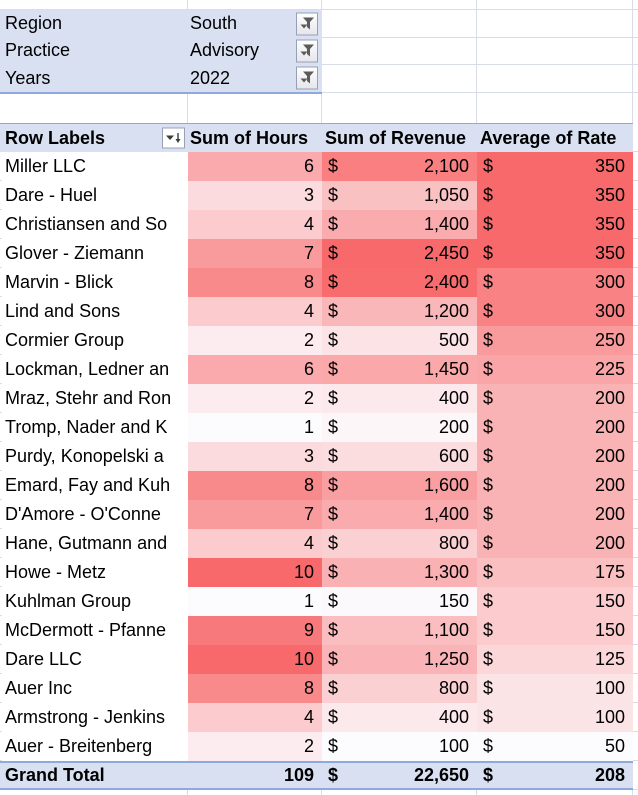 The image size is (638, 795). I want to click on years-filter-button, so click(307, 78).